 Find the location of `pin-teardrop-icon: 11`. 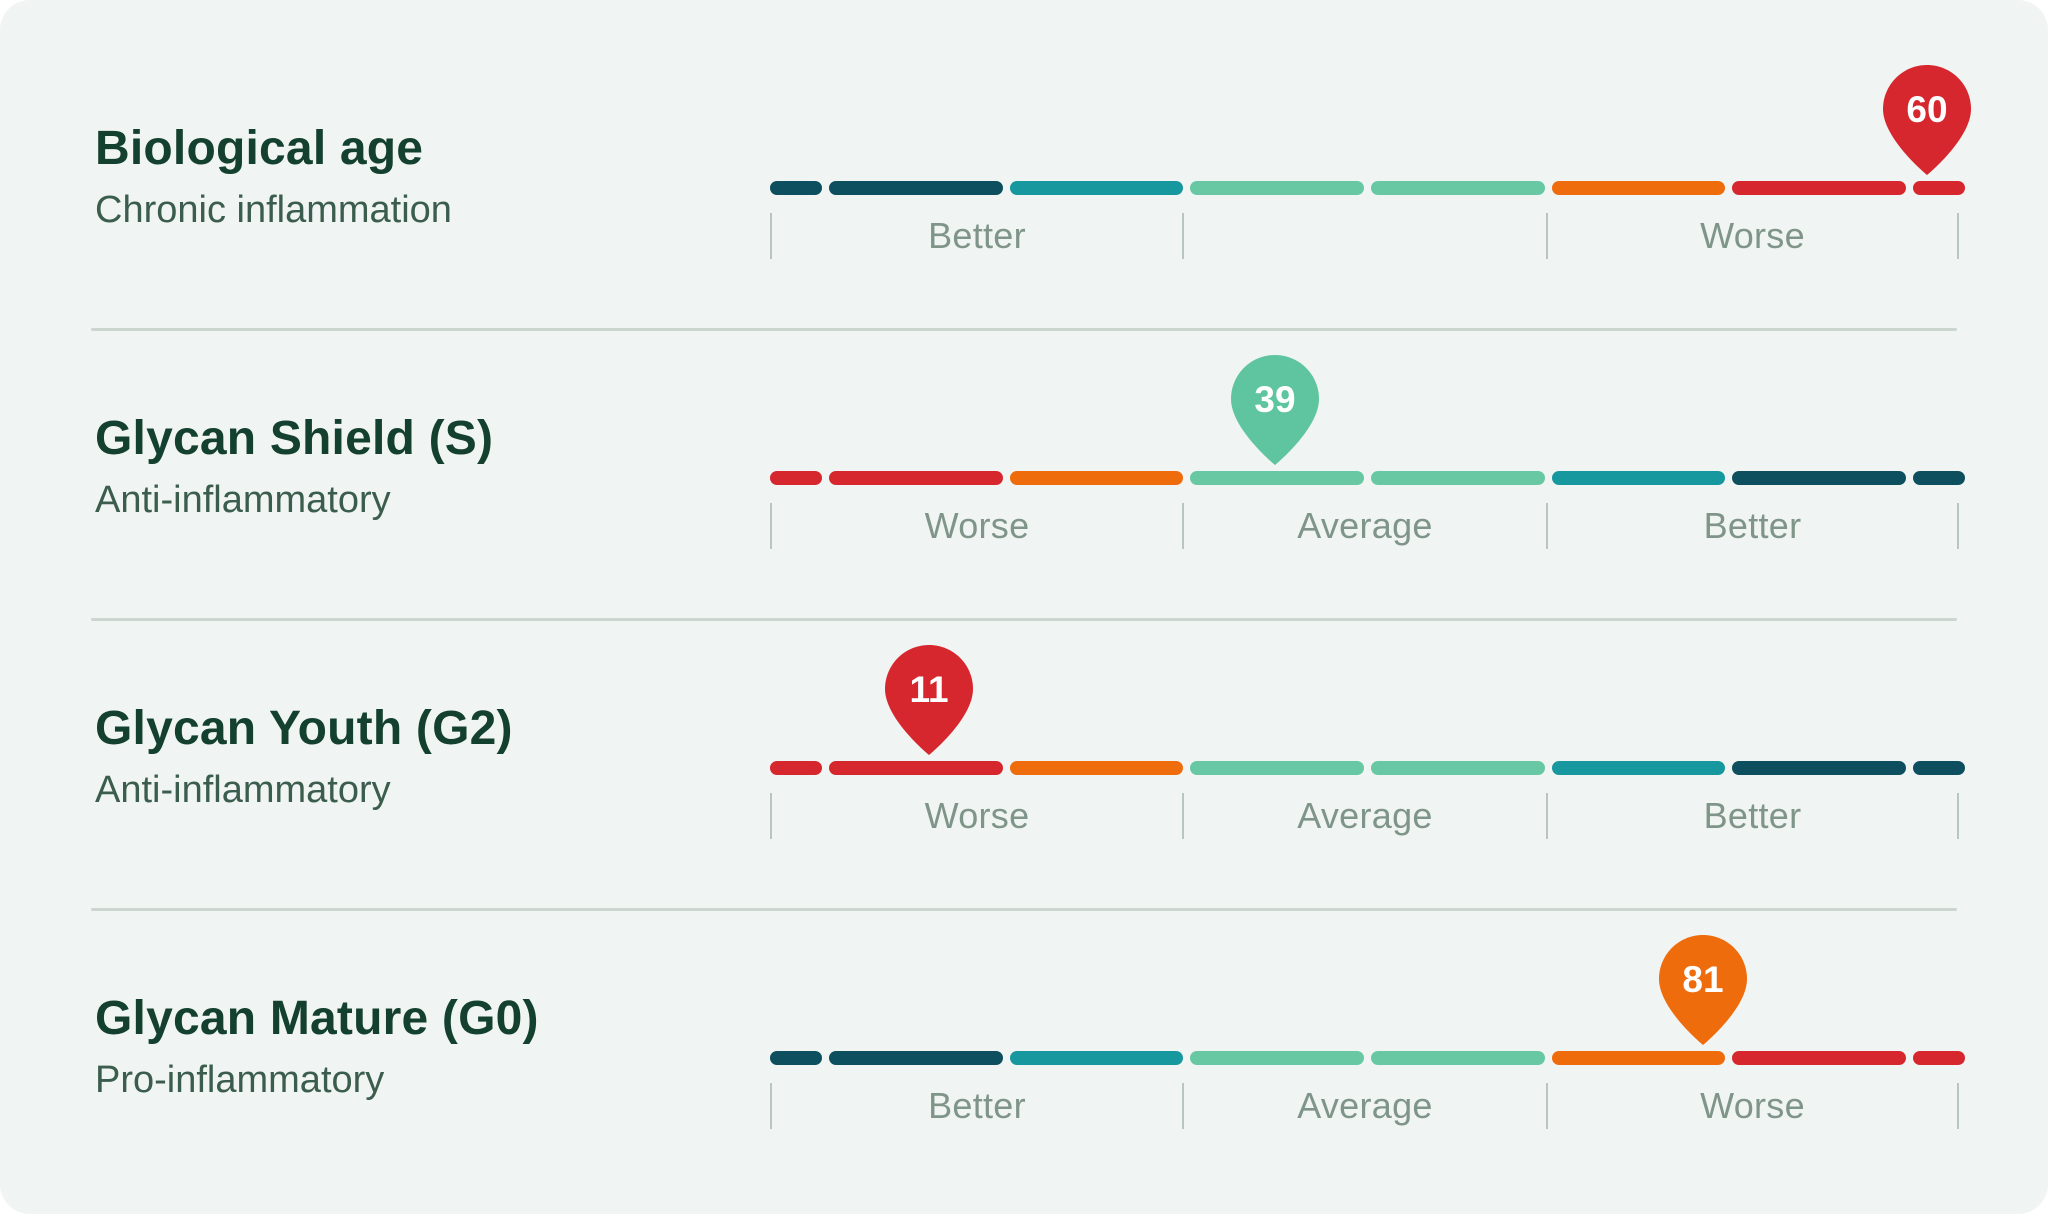

pin-teardrop-icon: 11 is located at coordinates (928, 700).